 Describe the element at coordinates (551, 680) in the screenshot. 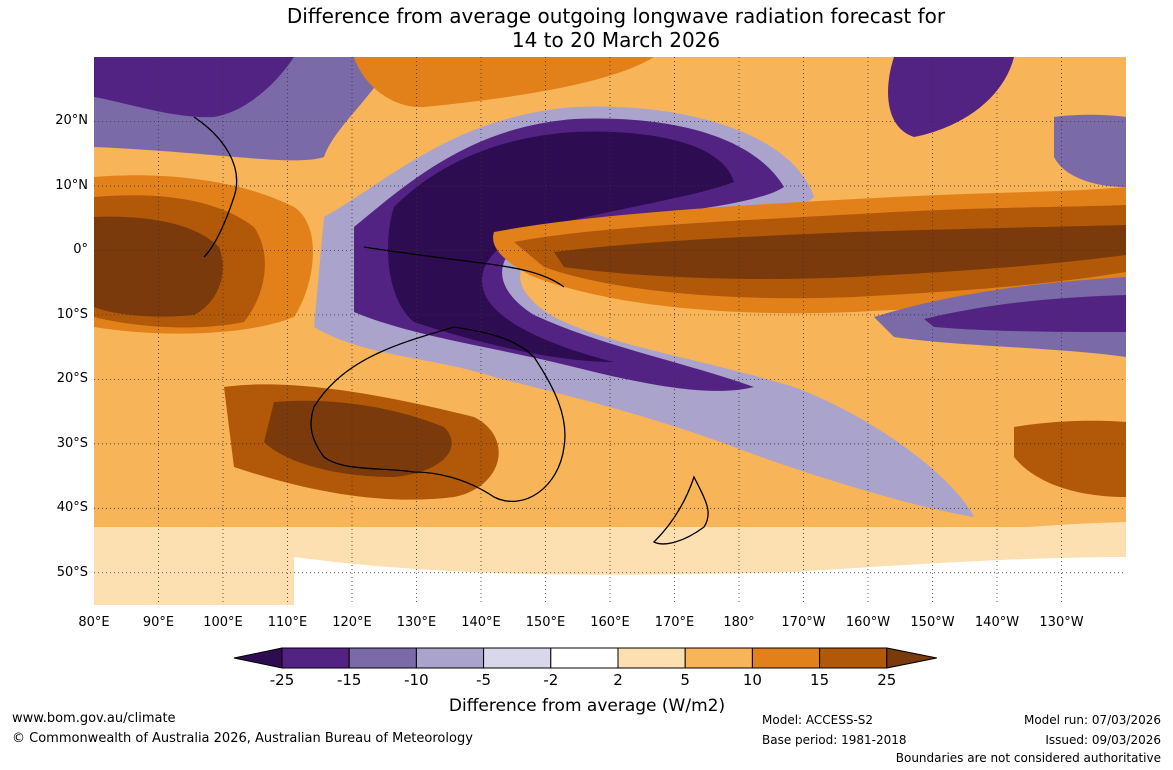

I see `colorbar-tick-label: -2` at that location.